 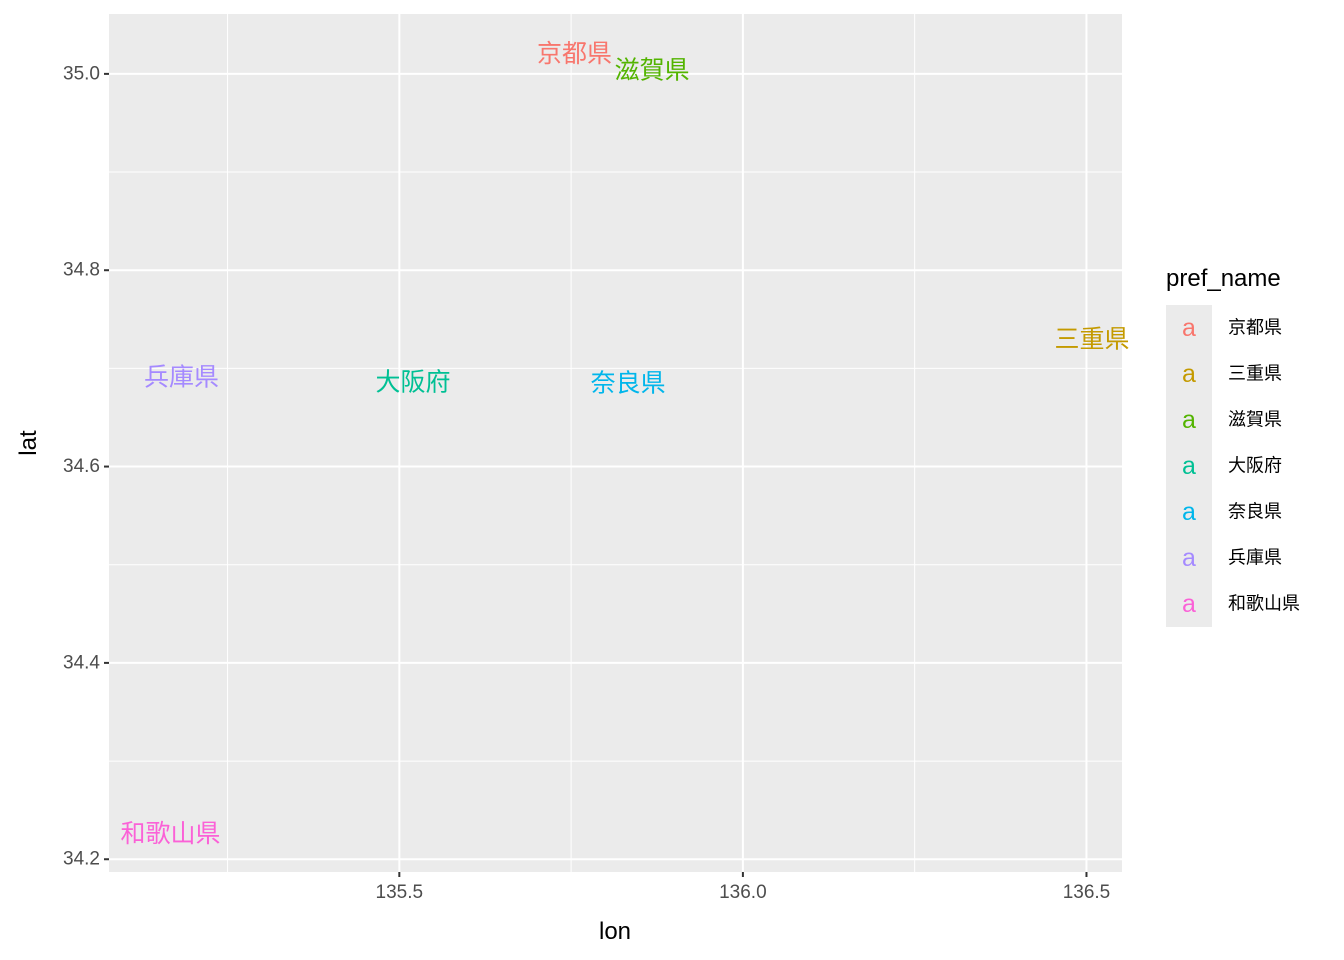 I want to click on legend: pref_name a 京都県 a 三重県 a 滋賀県 a 大阪府 a 奈良県 a 兵庫県 a 和歌山県, so click(x=1233, y=446).